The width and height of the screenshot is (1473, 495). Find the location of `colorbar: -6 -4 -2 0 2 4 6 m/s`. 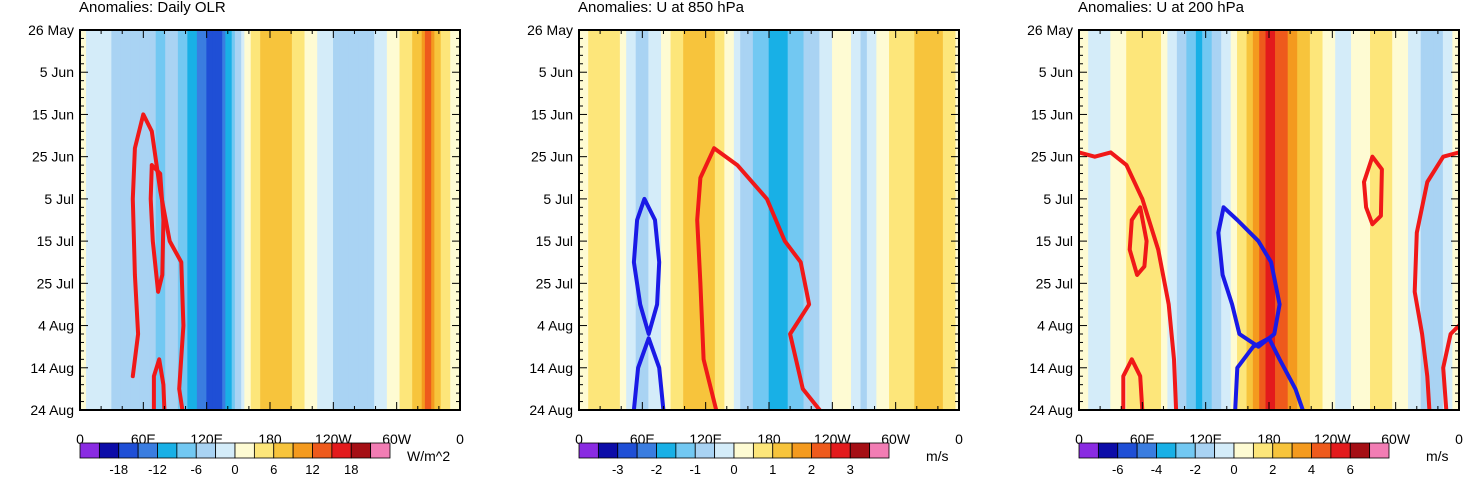

colorbar: -6 -4 -2 0 2 4 6 m/s is located at coordinates (1263, 459).